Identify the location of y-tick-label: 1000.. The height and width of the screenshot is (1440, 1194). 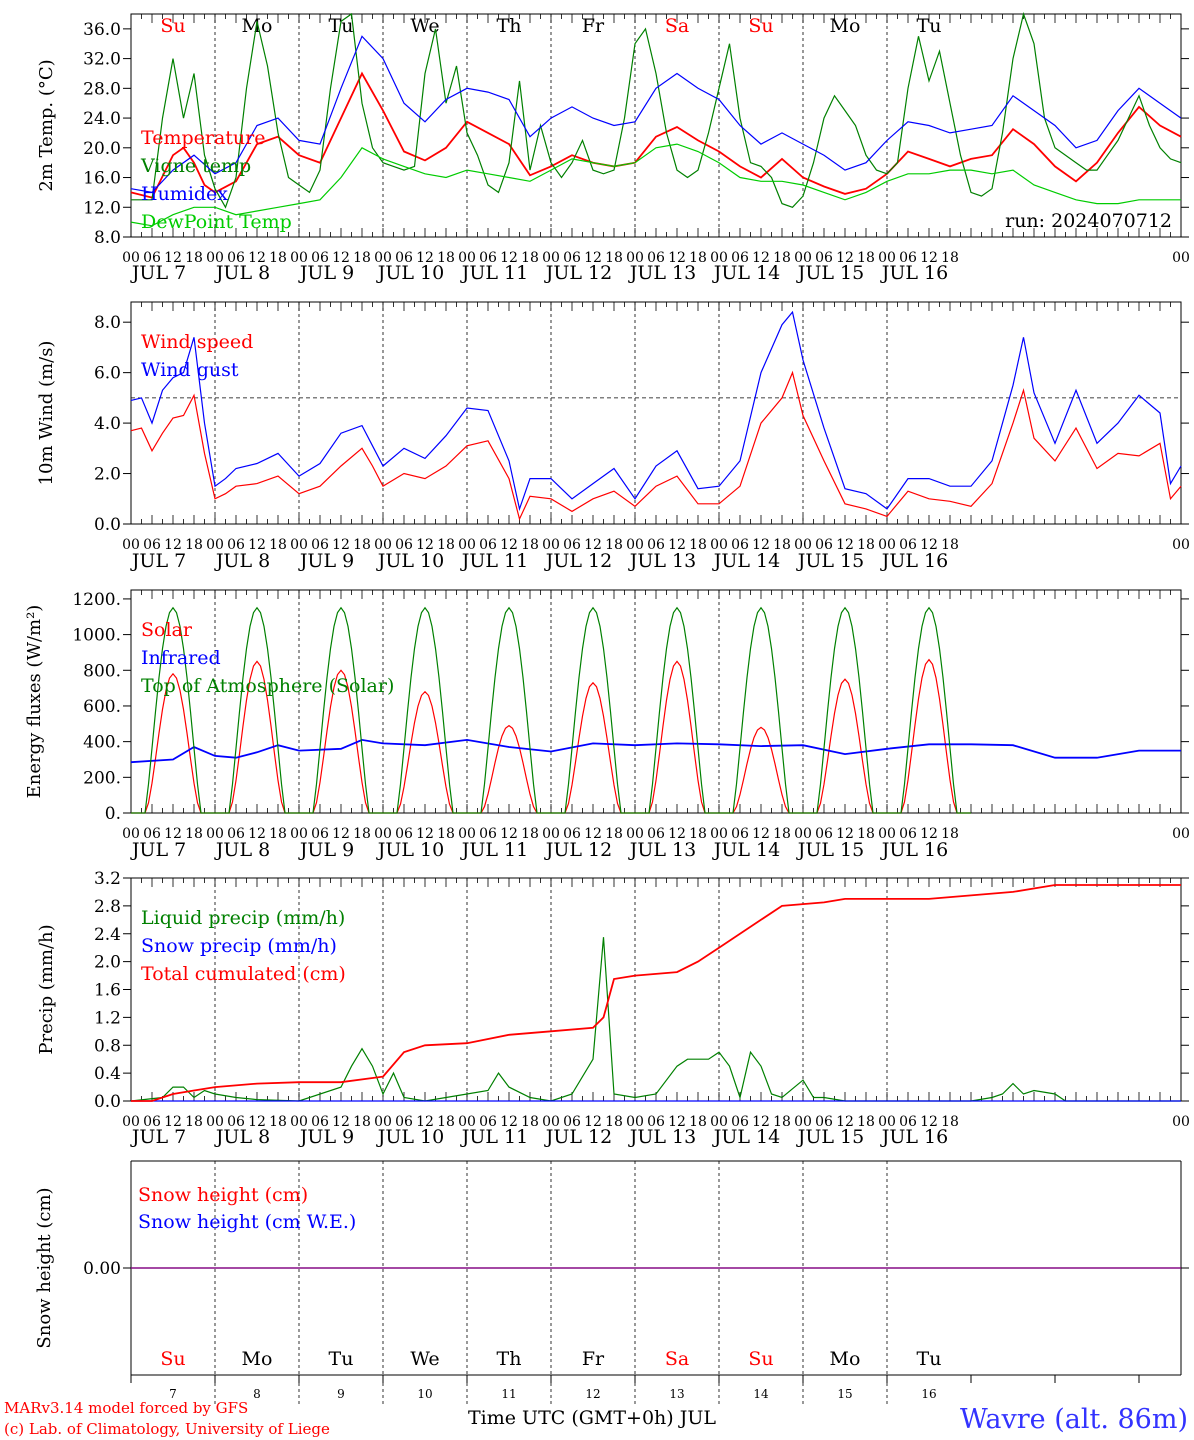
(96, 636).